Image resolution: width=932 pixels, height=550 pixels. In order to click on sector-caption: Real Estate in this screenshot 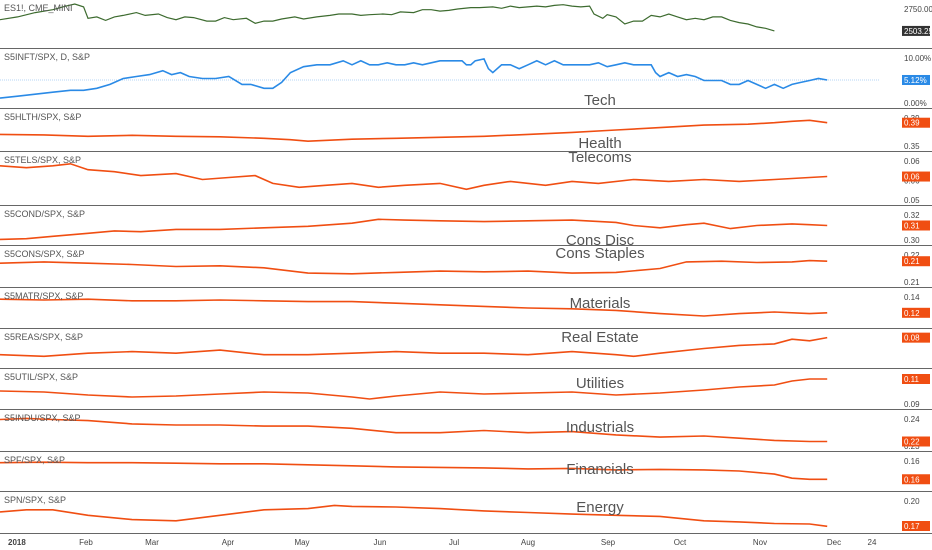, I will do `click(600, 337)`.